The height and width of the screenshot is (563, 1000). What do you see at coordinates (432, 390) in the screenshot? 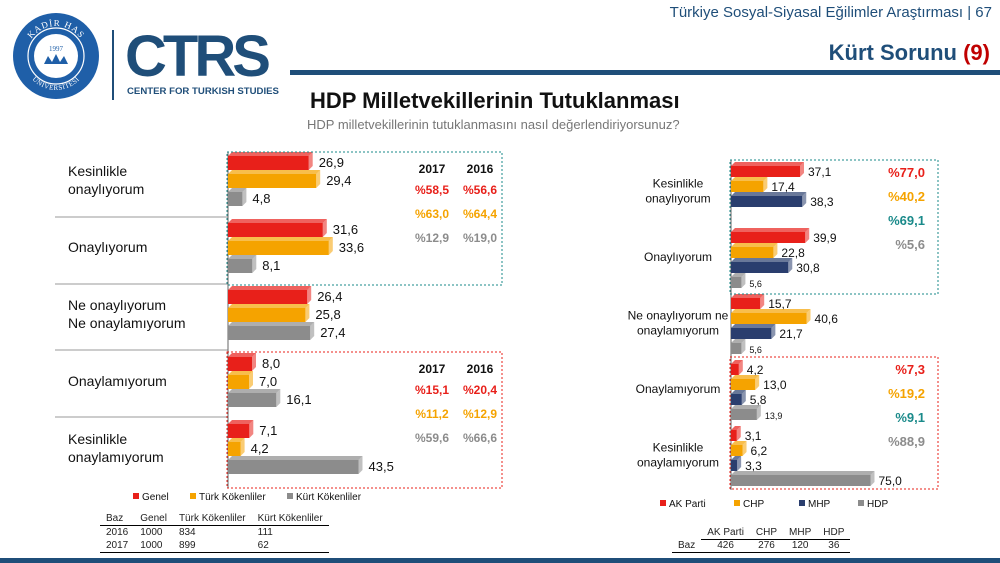
I see `summary-value: %15,1` at bounding box center [432, 390].